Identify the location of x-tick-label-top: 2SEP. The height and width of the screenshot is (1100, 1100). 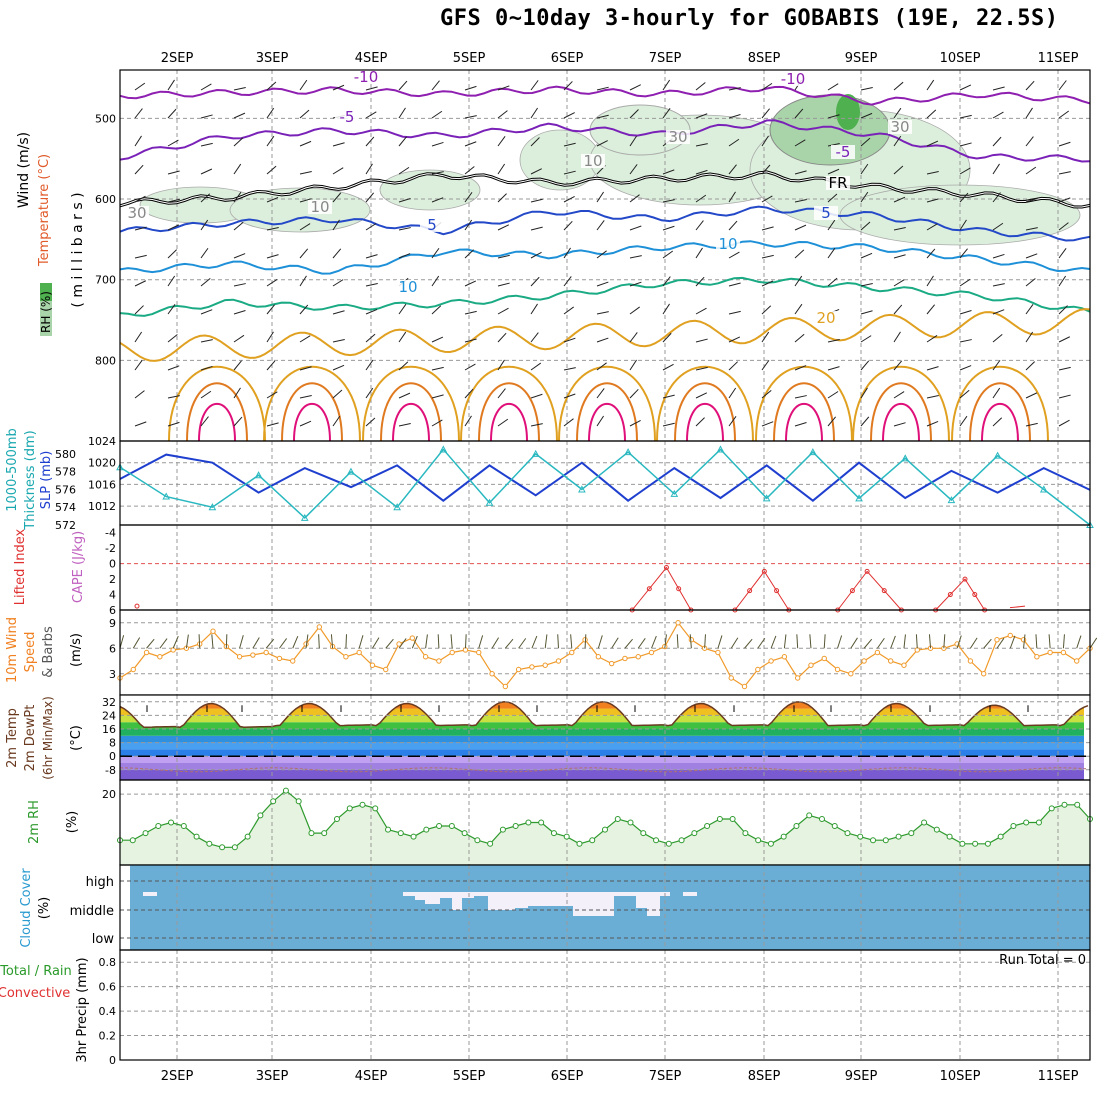
(177, 58).